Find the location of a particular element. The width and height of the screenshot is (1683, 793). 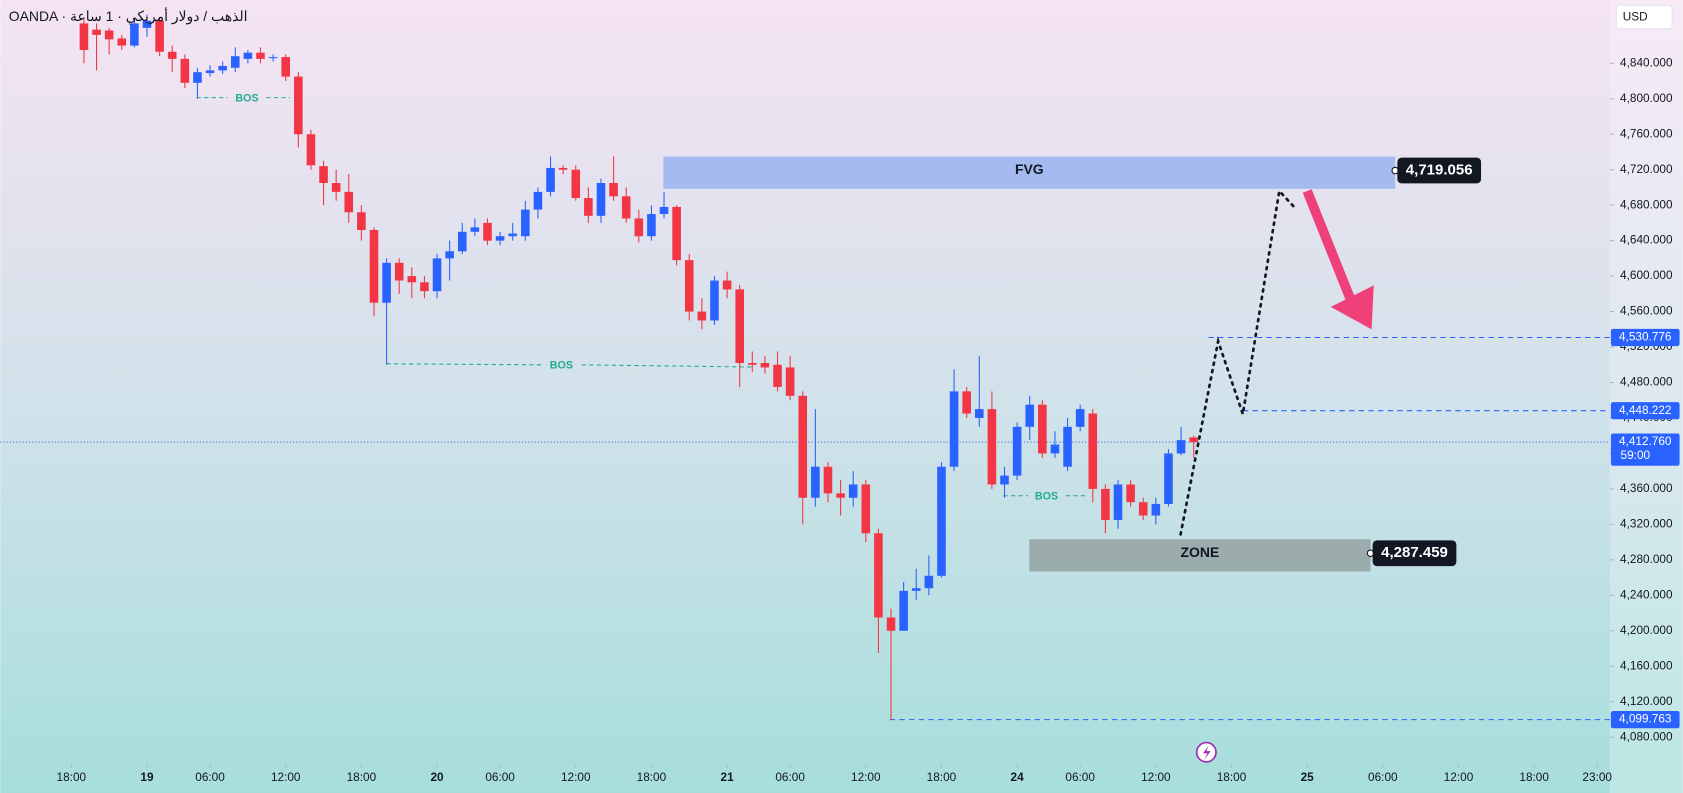

zone-box is located at coordinates (1200, 555).